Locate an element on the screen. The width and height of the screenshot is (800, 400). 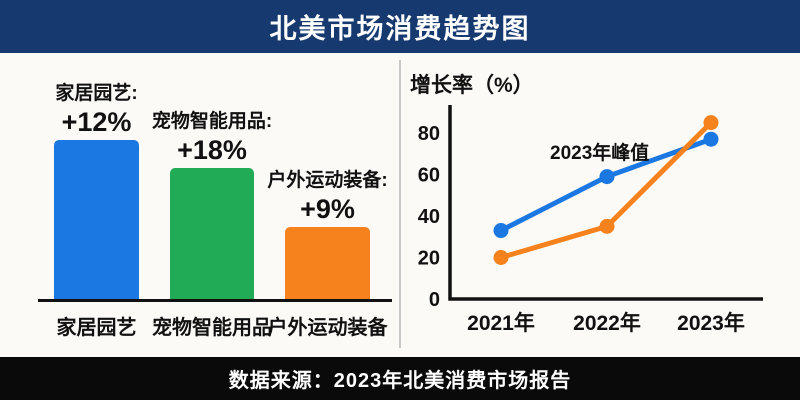
bar-label-value: +9% is located at coordinates (327, 208).